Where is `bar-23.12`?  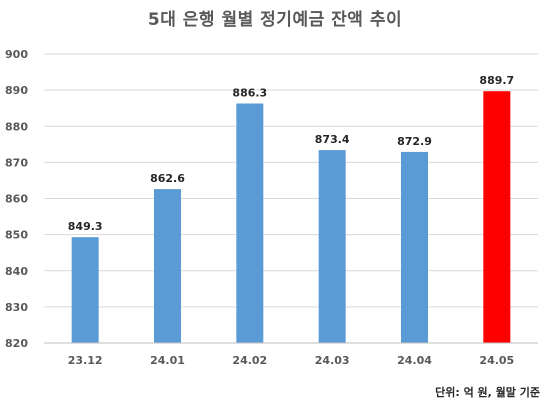 bar-23.12 is located at coordinates (85, 290).